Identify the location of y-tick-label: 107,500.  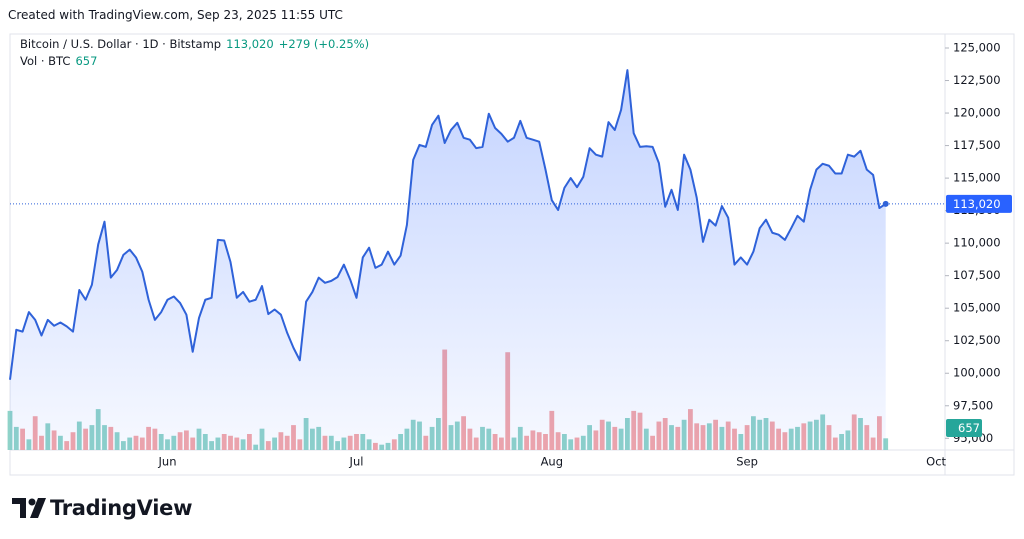
(977, 275).